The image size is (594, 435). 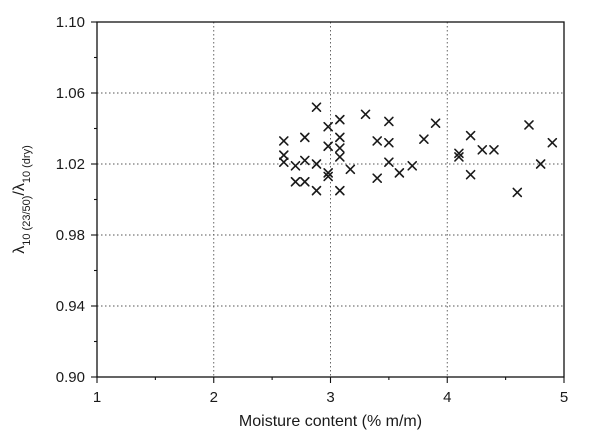 What do you see at coordinates (330, 421) in the screenshot?
I see `x-axis-title: Moisture content (% m/m)` at bounding box center [330, 421].